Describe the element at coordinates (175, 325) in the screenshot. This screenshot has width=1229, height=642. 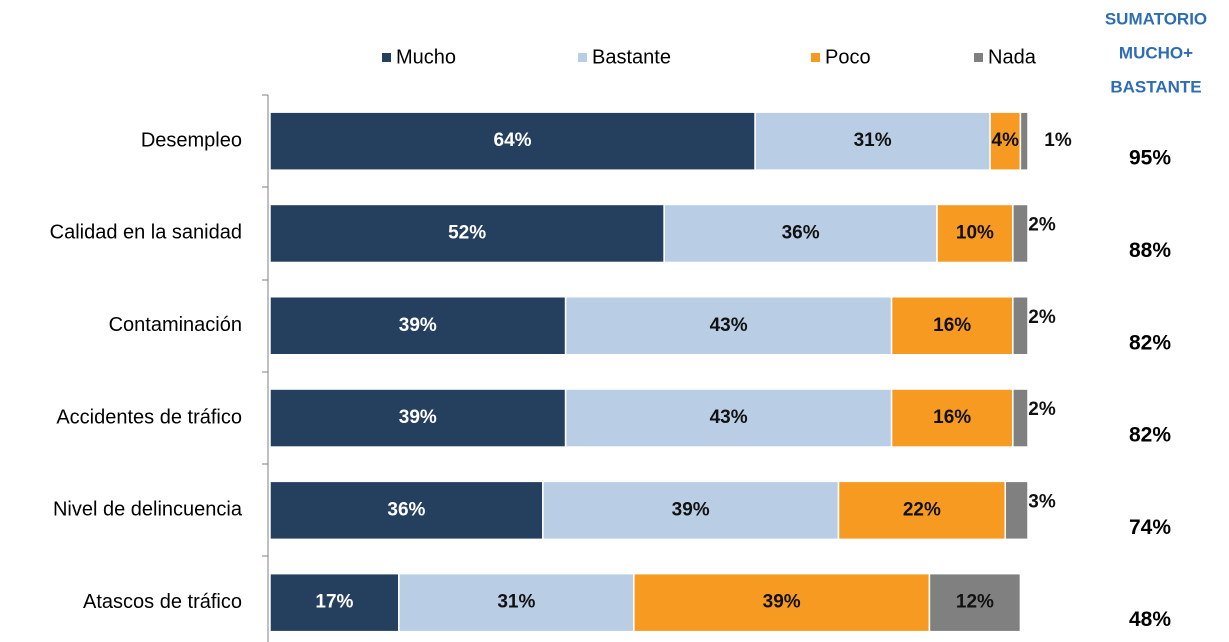
I see `category-label: Contaminación` at that location.